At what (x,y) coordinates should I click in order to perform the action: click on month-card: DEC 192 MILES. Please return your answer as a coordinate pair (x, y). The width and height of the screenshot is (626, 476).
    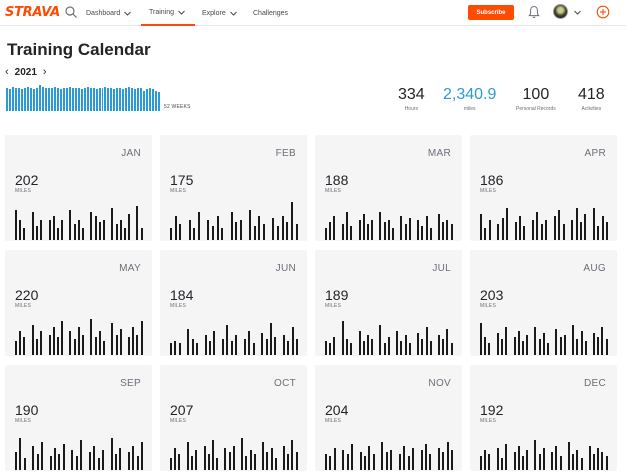
    Looking at the image, I should click on (543, 418).